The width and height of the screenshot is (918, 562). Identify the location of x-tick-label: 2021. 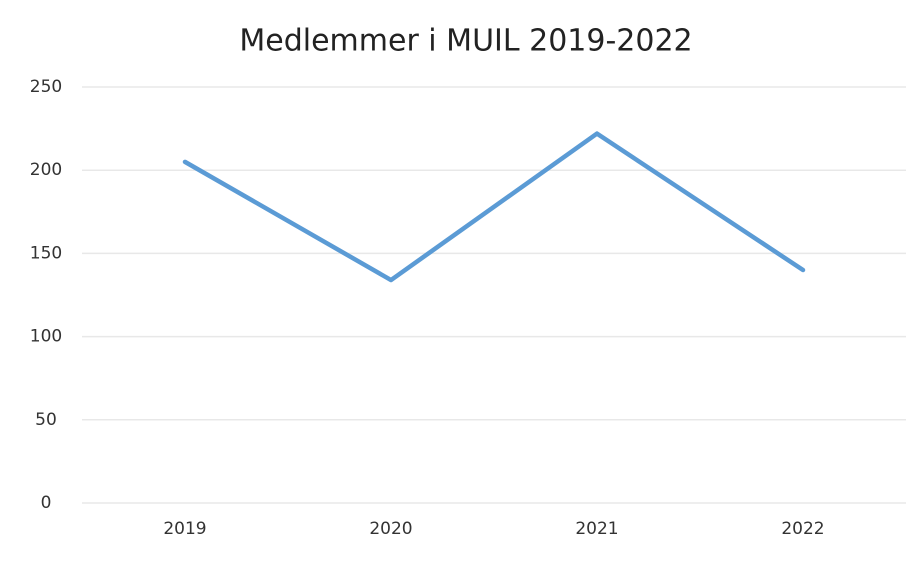
(596, 529).